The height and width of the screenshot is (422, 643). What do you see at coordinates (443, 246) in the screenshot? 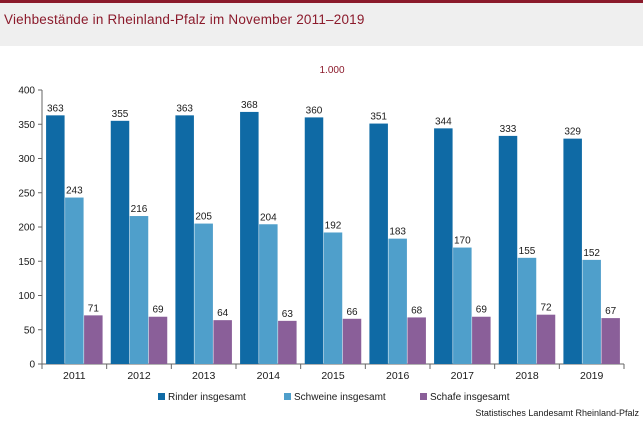
I see `bar-rinder-2017` at bounding box center [443, 246].